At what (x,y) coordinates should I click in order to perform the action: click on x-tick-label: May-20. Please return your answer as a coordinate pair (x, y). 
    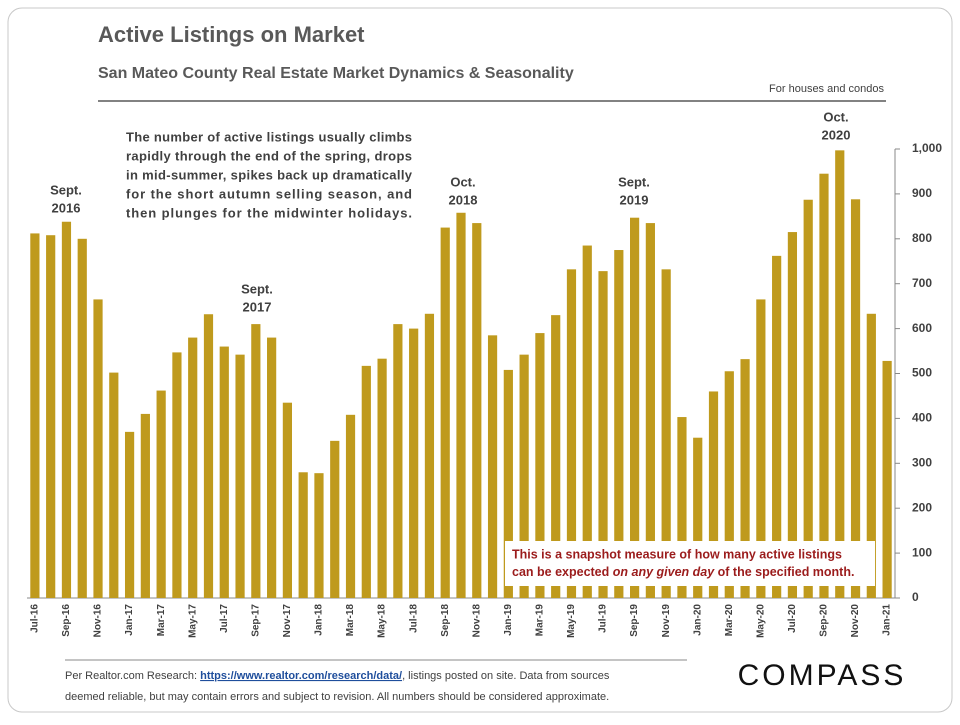
    Looking at the image, I should click on (760, 621).